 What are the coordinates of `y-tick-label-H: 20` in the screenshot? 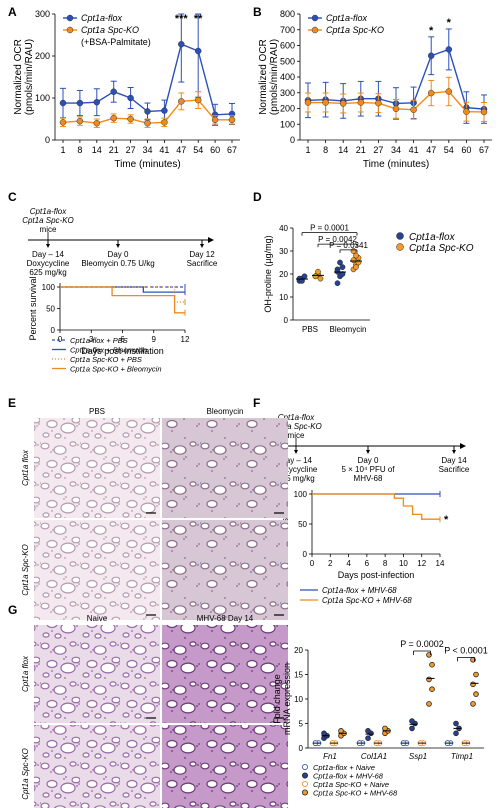 It's located at (298, 650).